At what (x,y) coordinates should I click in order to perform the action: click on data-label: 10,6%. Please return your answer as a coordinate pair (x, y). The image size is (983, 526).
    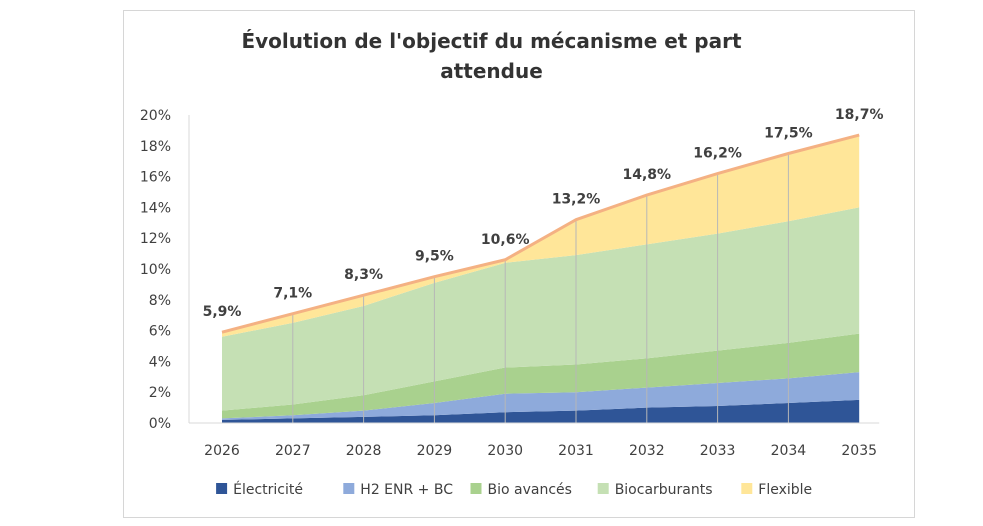
    Looking at the image, I should click on (505, 240).